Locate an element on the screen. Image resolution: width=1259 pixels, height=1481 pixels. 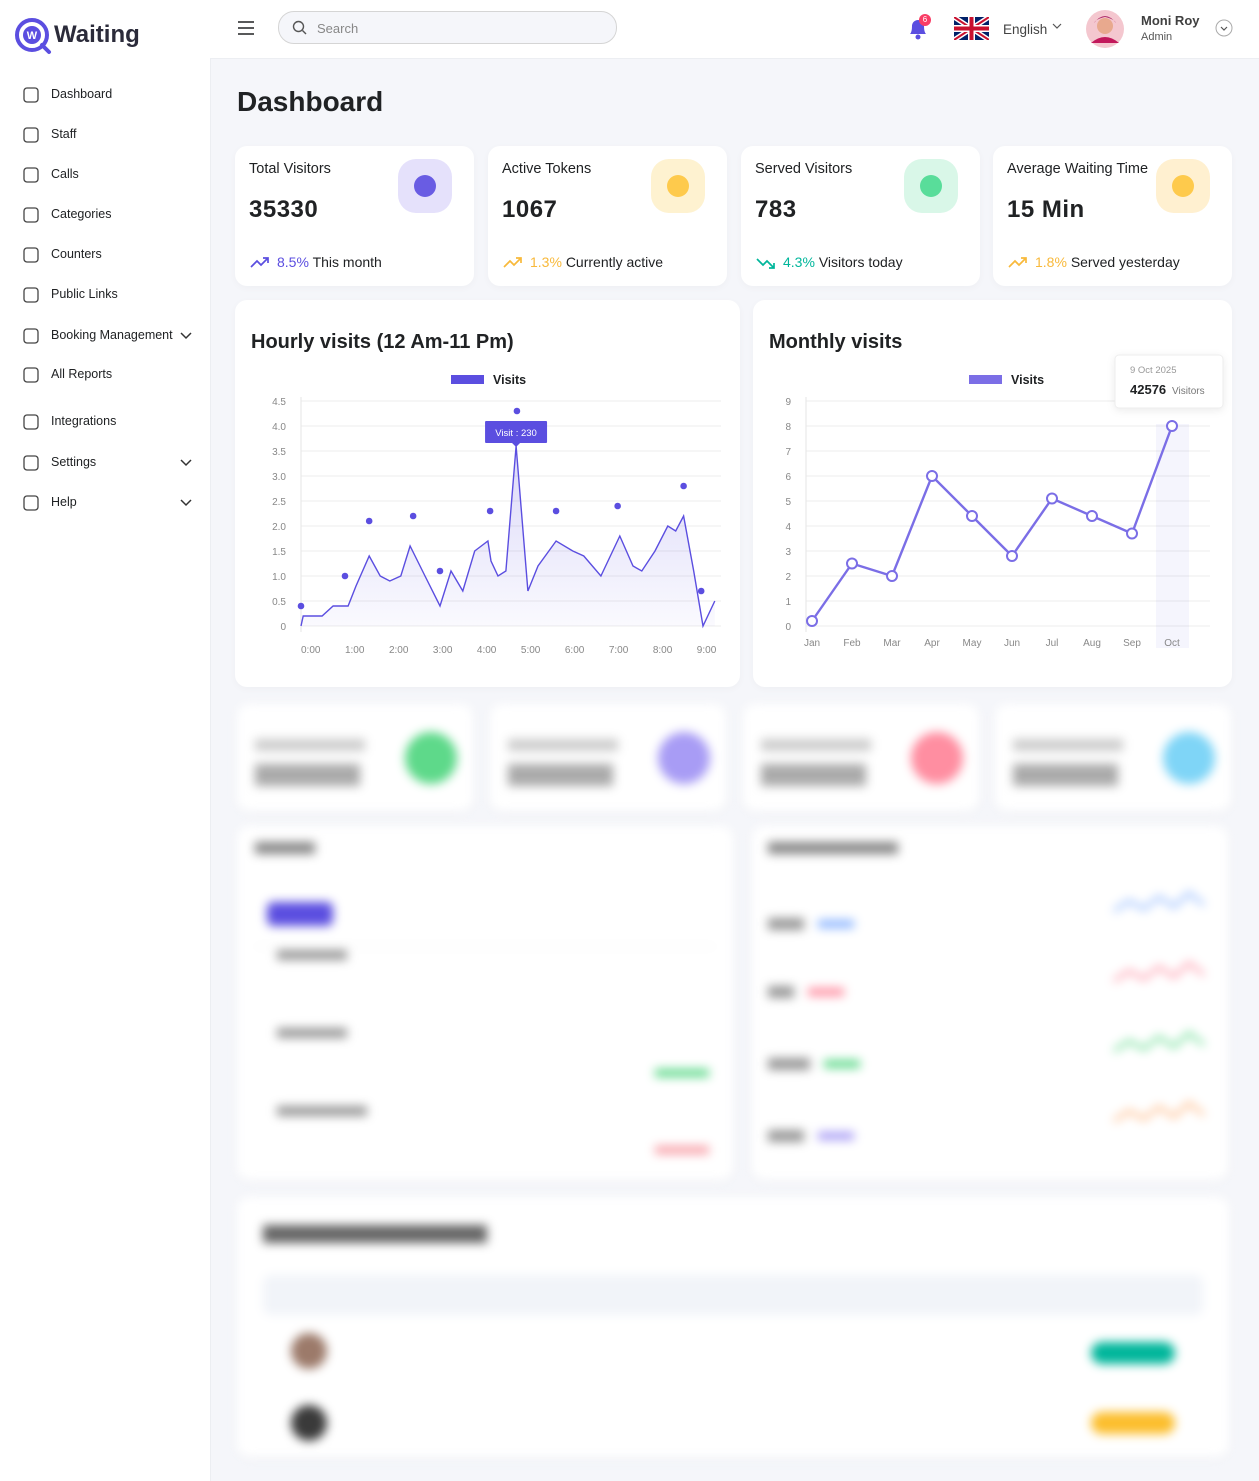
nav-item: Counters is located at coordinates (76, 254).